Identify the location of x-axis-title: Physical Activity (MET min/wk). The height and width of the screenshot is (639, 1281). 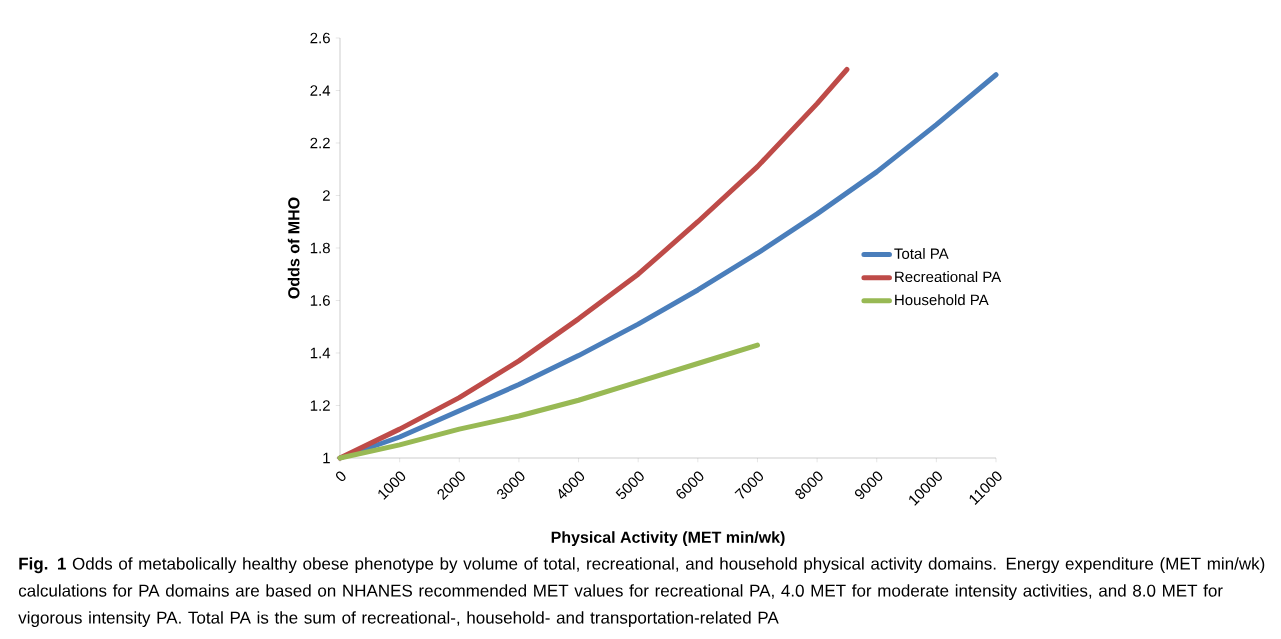
(668, 539).